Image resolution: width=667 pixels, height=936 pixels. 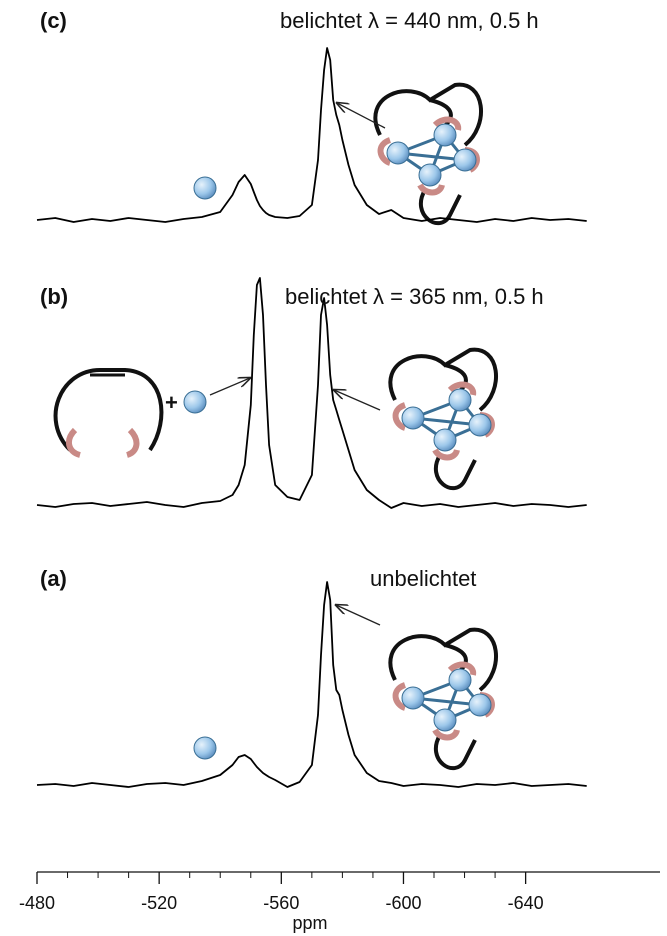 I want to click on x-tick-label: -520, so click(x=159, y=903).